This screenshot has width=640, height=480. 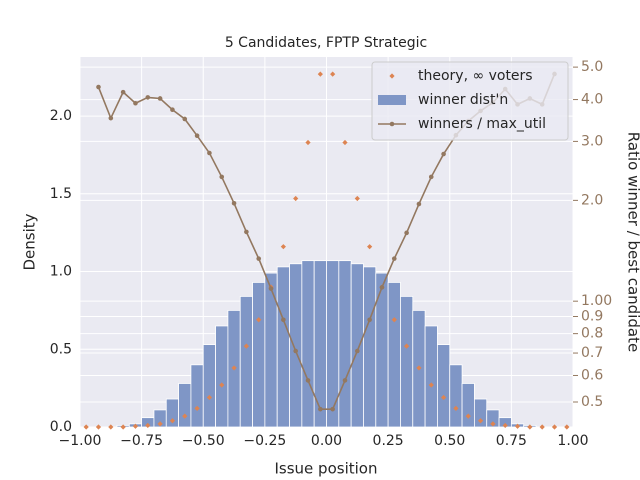 I want to click on legend-label: winner dist'n, so click(x=463, y=100).